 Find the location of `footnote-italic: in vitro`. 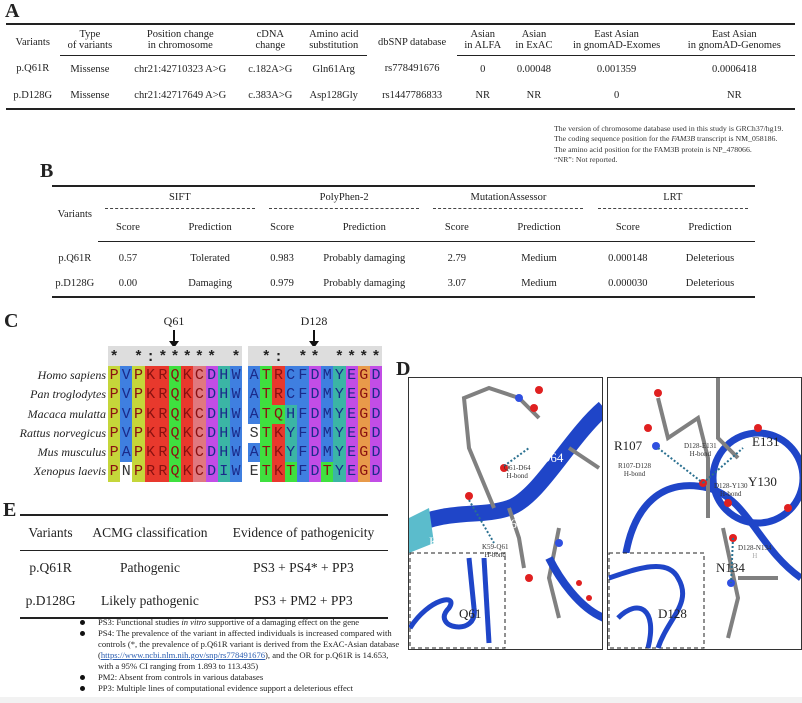

footnote-italic: in vitro is located at coordinates (194, 622).